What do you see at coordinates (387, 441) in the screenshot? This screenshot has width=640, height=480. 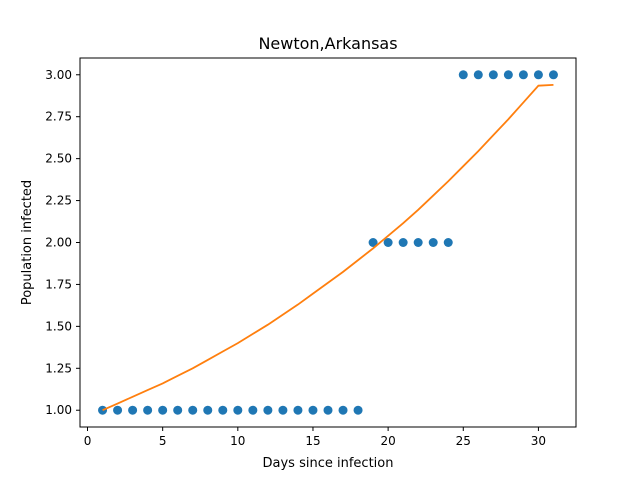 I see `x-tick-label: 20` at bounding box center [387, 441].